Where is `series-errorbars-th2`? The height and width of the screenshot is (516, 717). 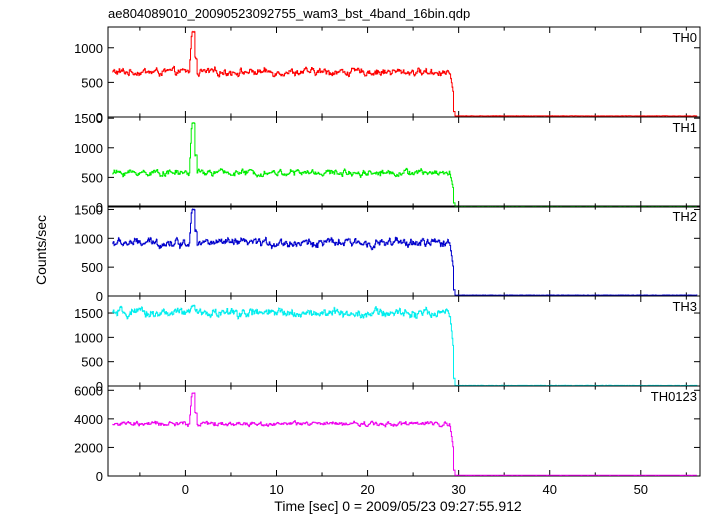
series-errorbars-th2 is located at coordinates (283, 249).